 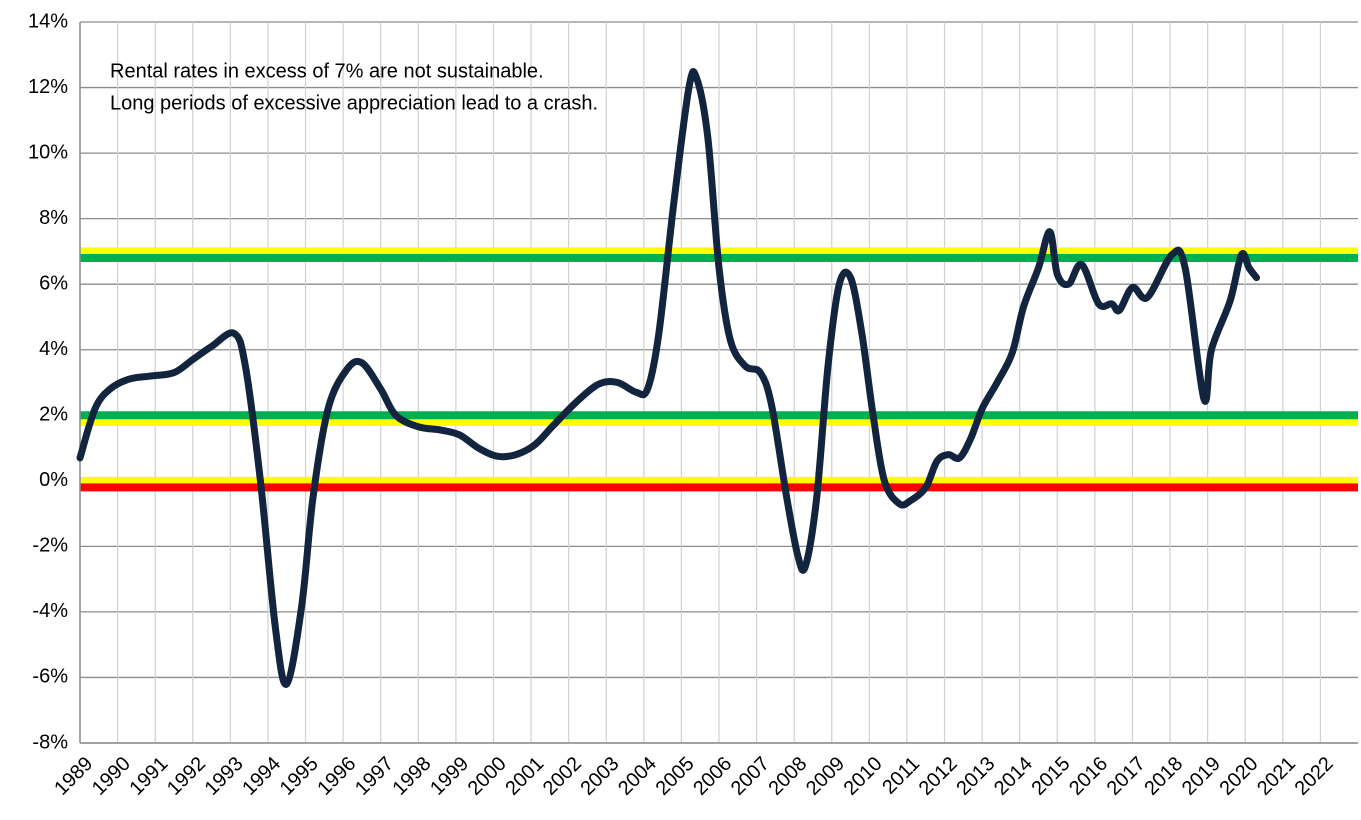 What do you see at coordinates (1163, 776) in the screenshot?
I see `x-tick-label: 2018` at bounding box center [1163, 776].